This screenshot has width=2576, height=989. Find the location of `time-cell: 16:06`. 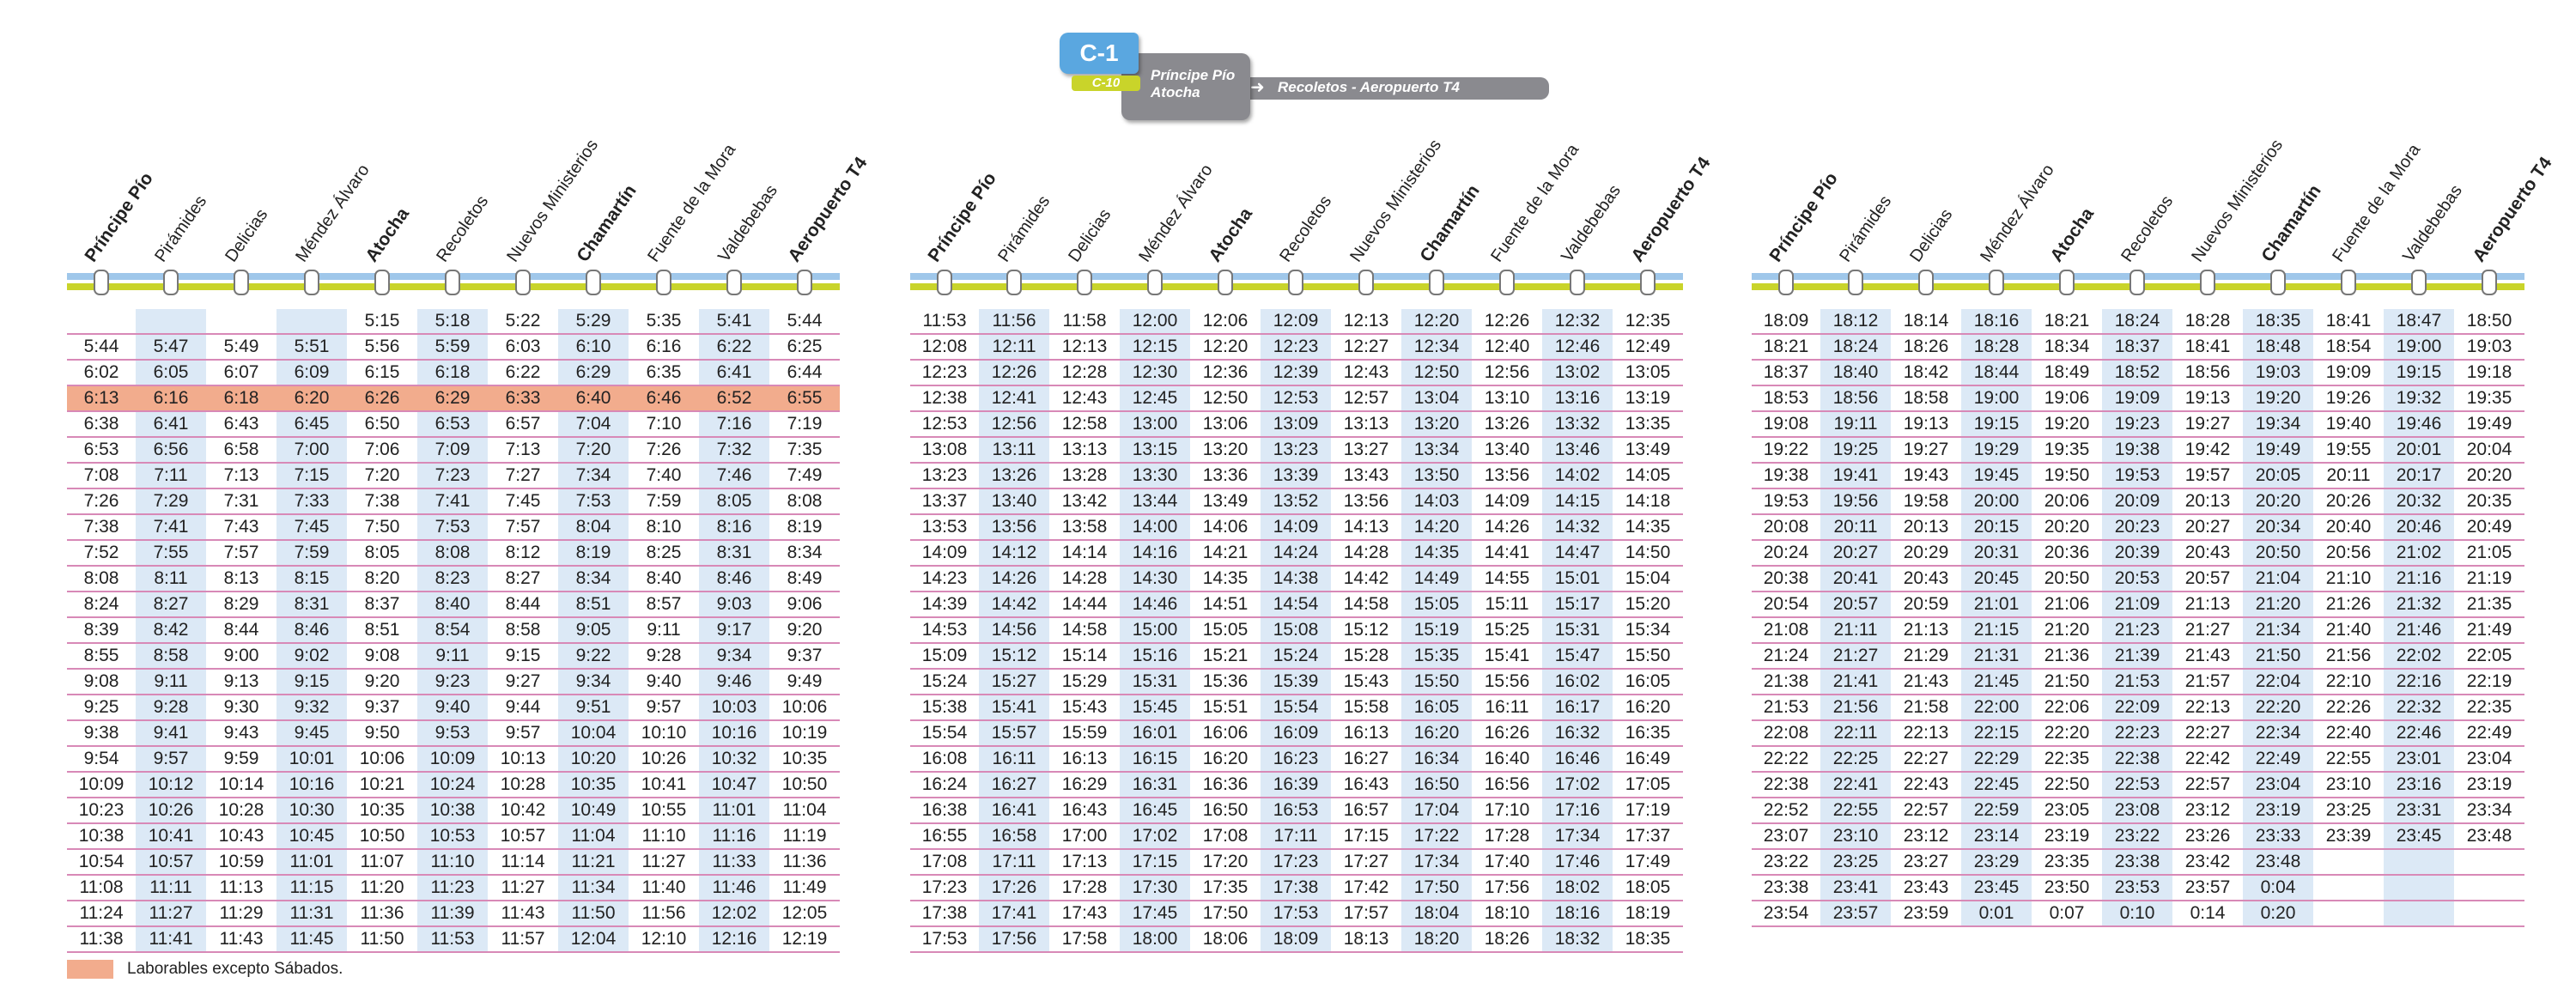

time-cell: 16:06 is located at coordinates (1225, 733).